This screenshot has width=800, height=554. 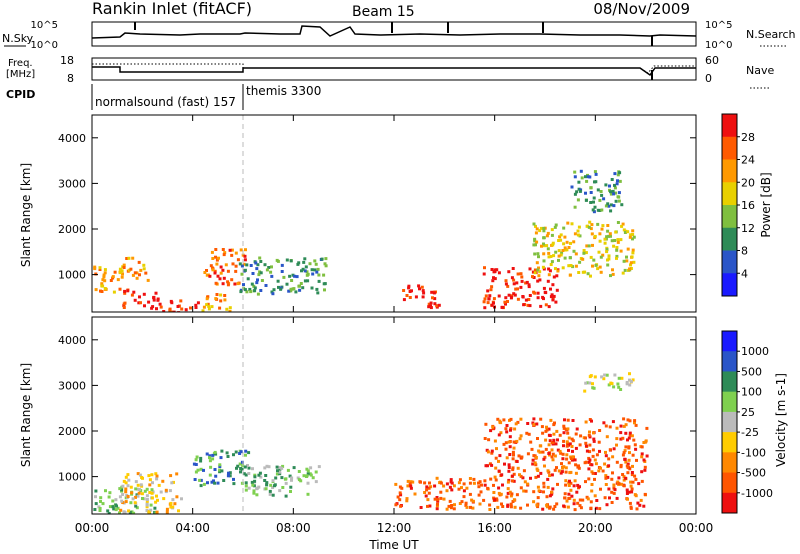 What do you see at coordinates (729, 442) in the screenshot?
I see `colorbar-swatch` at bounding box center [729, 442].